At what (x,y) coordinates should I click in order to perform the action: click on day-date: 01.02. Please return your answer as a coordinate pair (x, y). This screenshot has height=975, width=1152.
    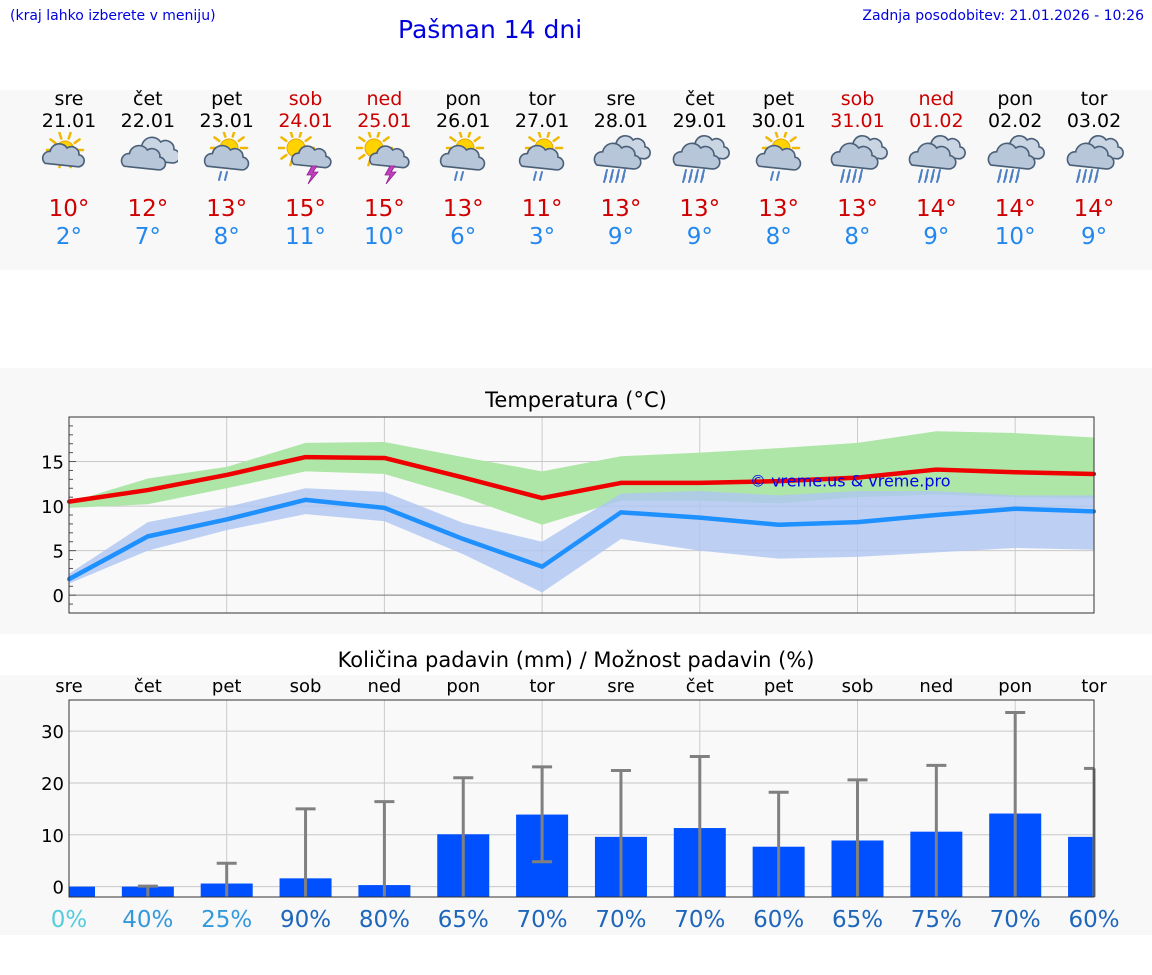
    Looking at the image, I should click on (936, 121).